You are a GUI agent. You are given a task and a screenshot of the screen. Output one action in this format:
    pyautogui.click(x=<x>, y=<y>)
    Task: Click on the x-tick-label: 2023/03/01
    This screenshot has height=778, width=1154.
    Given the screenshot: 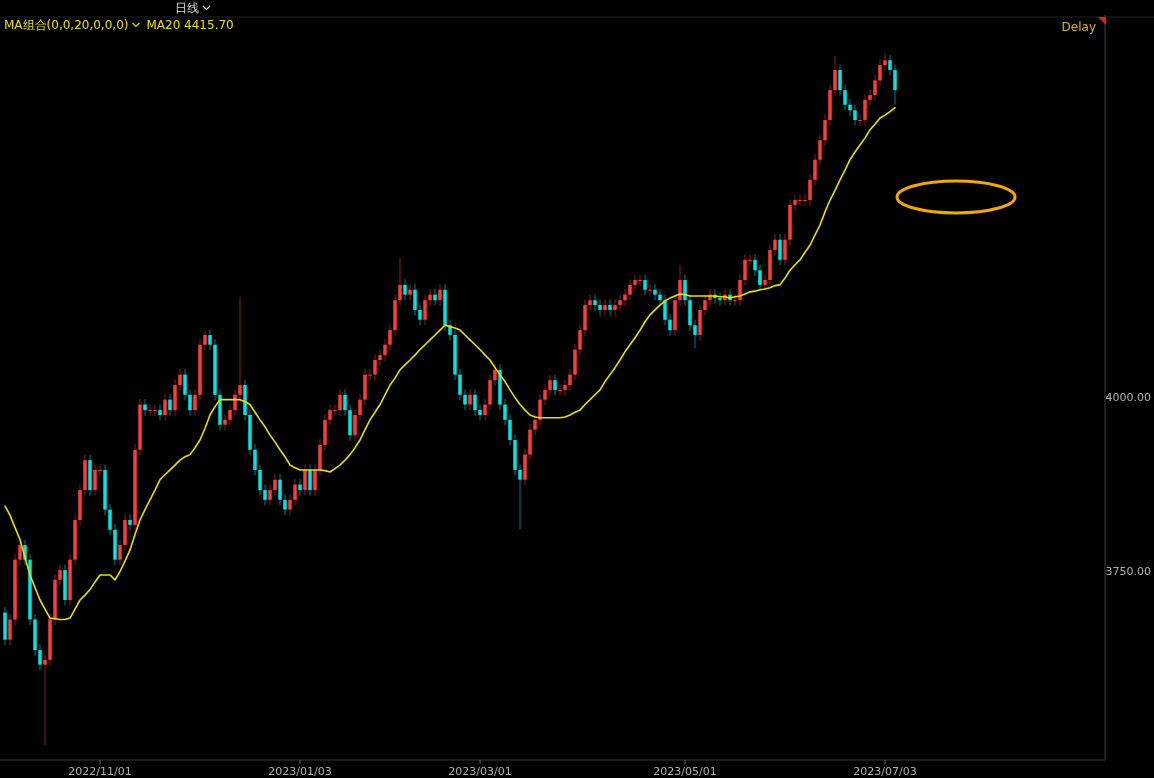 What is the action you would take?
    pyautogui.click(x=480, y=771)
    